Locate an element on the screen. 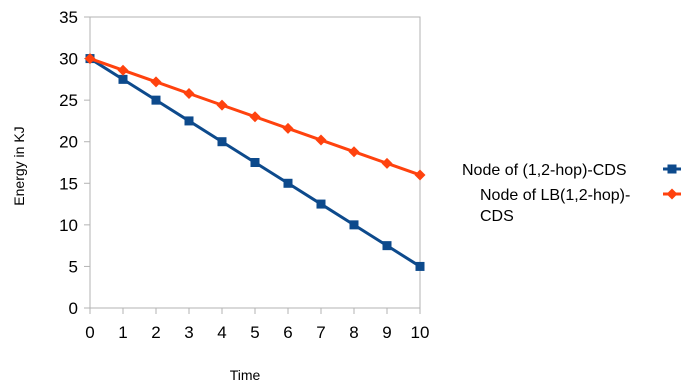  legend-label: CDS is located at coordinates (497, 216).